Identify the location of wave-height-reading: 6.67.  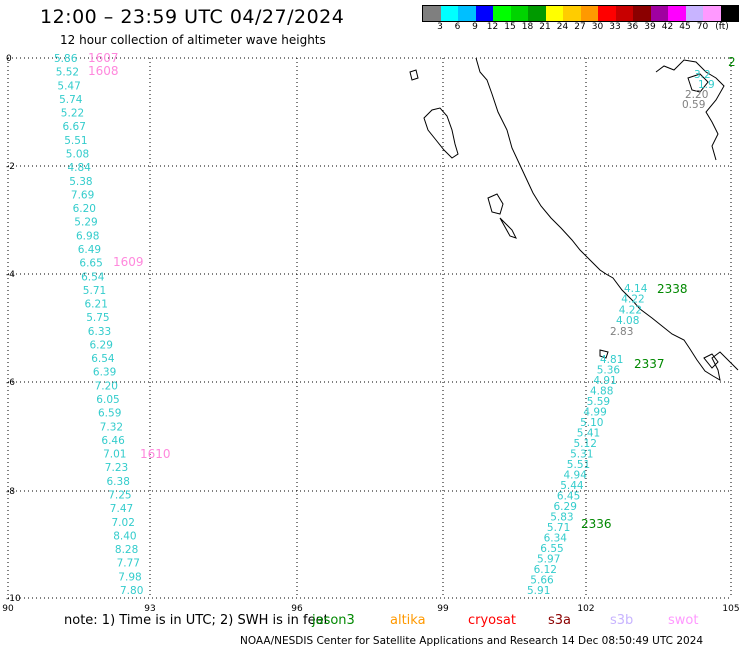
(74, 127).